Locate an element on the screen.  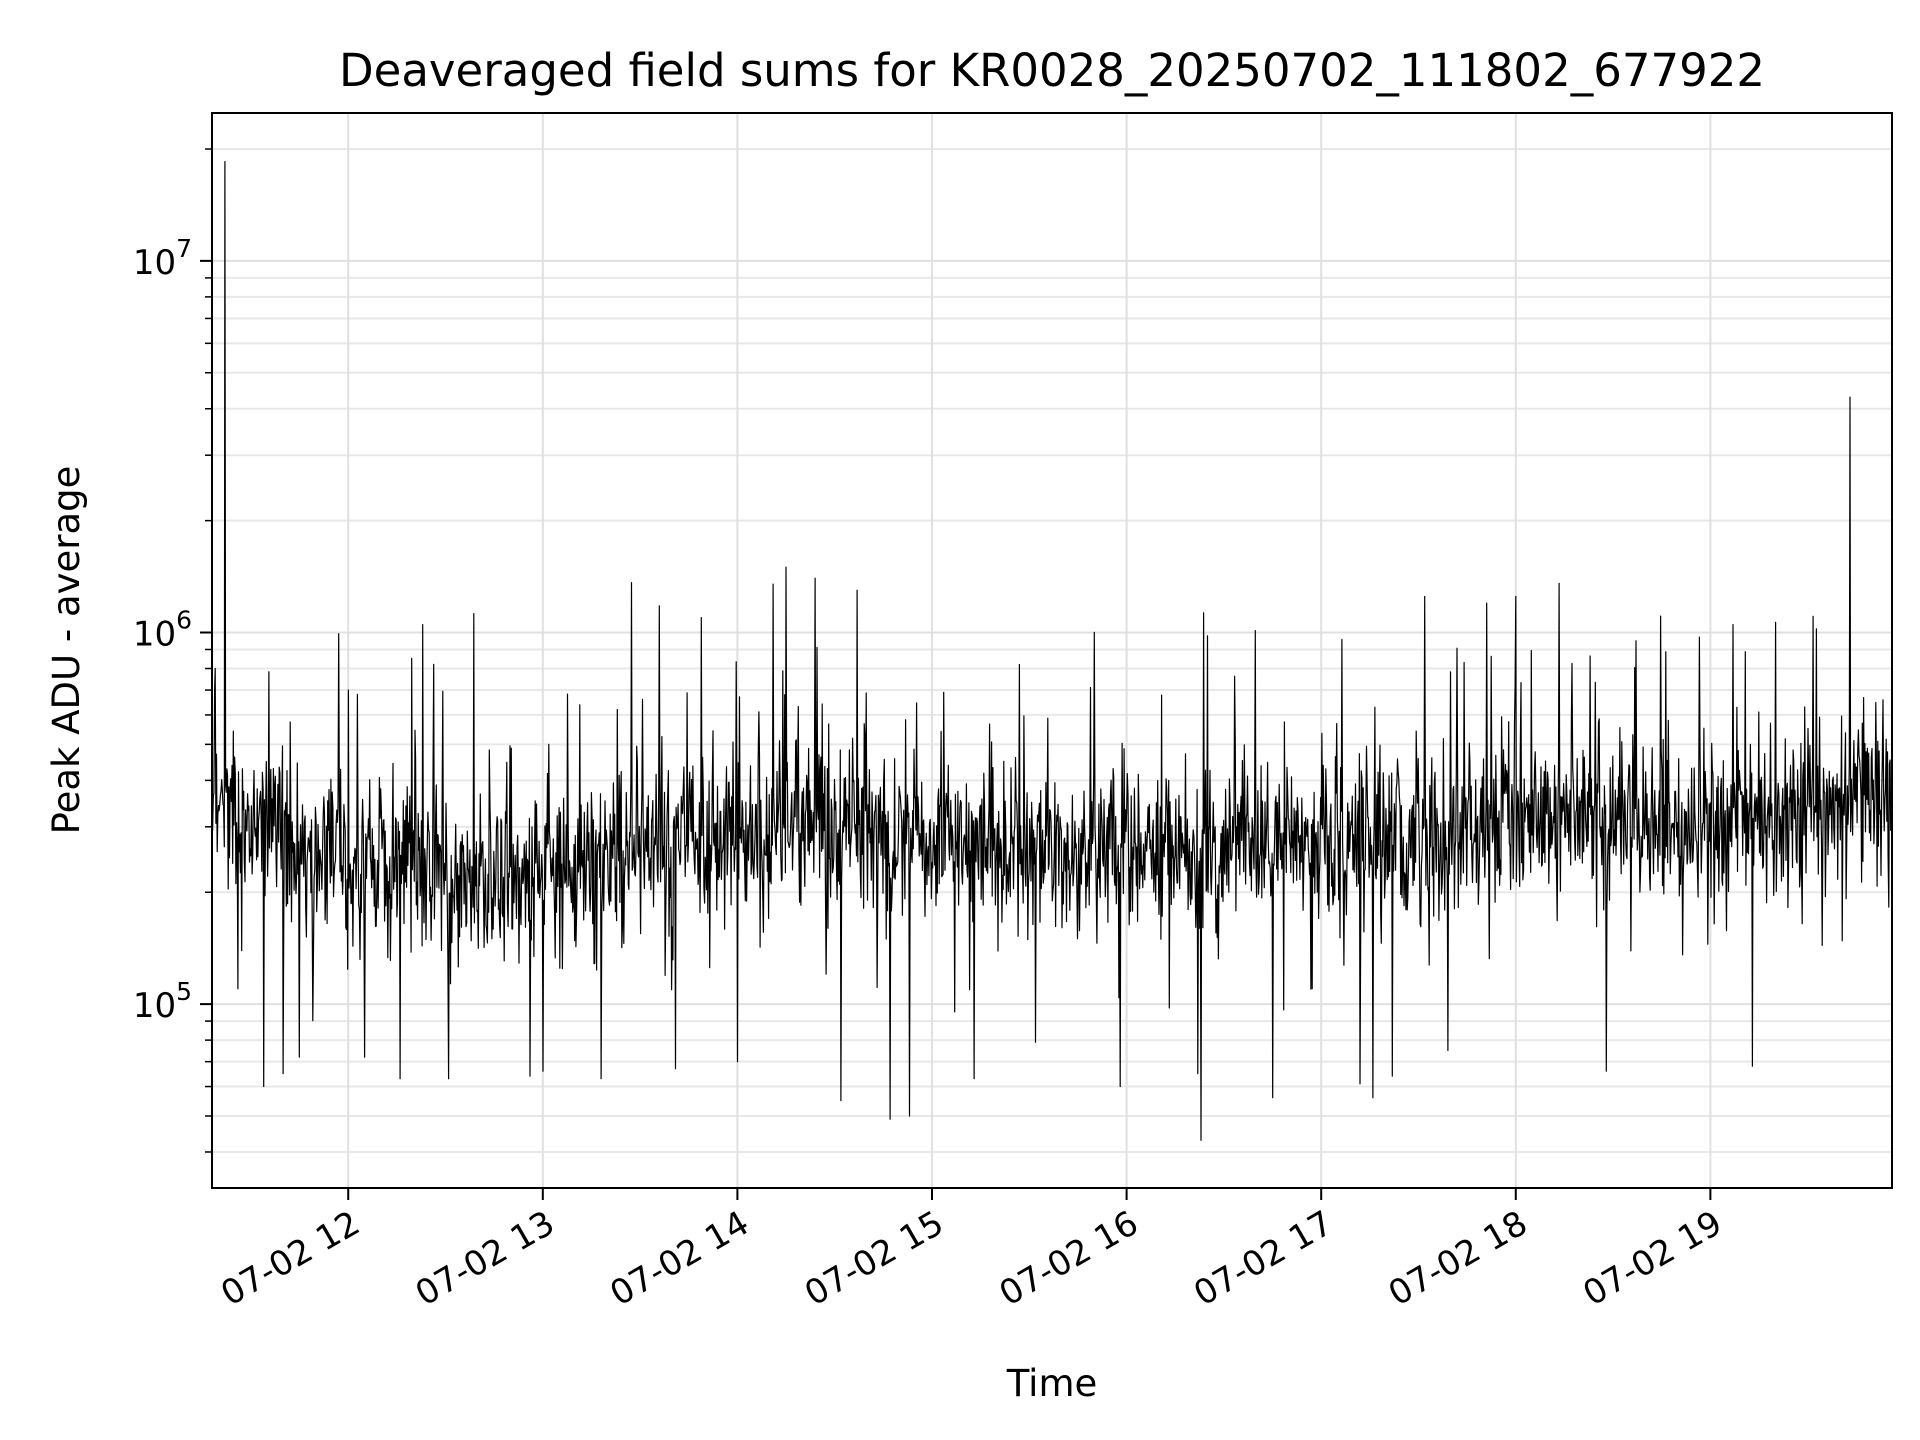
y-tick-label: 10⁵ is located at coordinates (162, 1001).